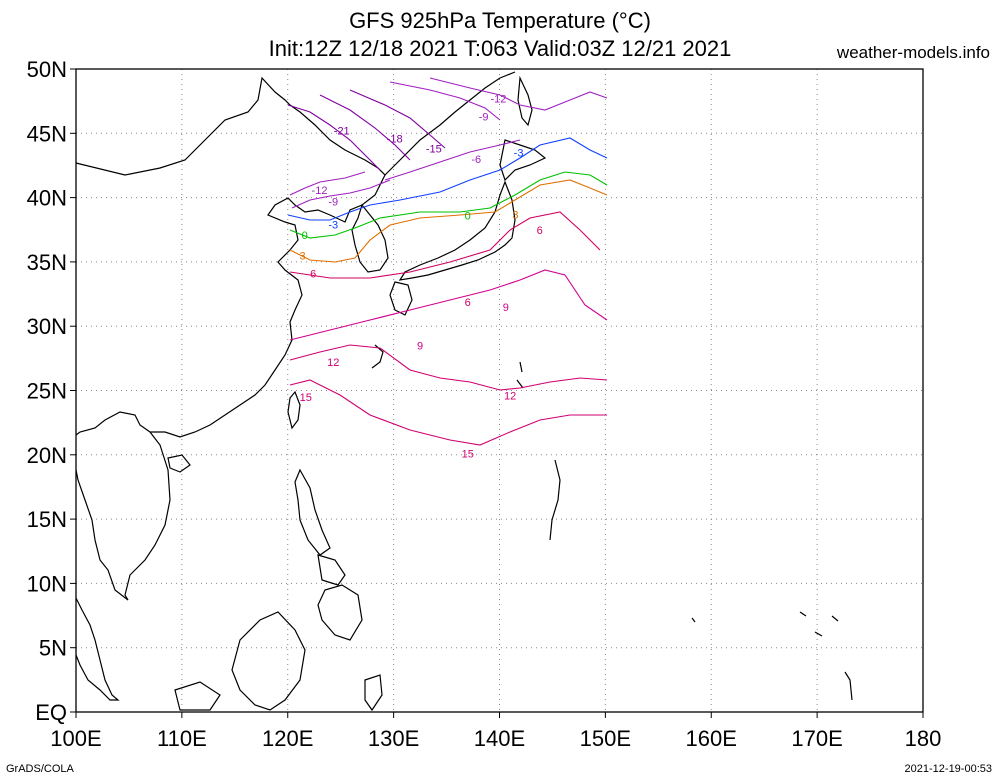 The height and width of the screenshot is (779, 1000). Describe the element at coordinates (47, 198) in the screenshot. I see `y-tick-label: 40N` at that location.